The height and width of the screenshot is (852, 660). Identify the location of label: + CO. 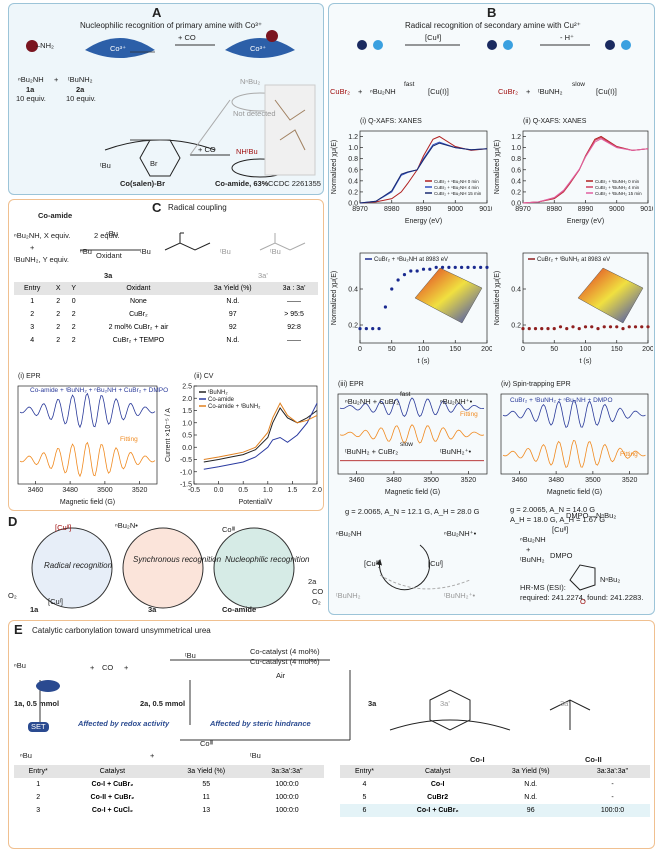
(207, 149).